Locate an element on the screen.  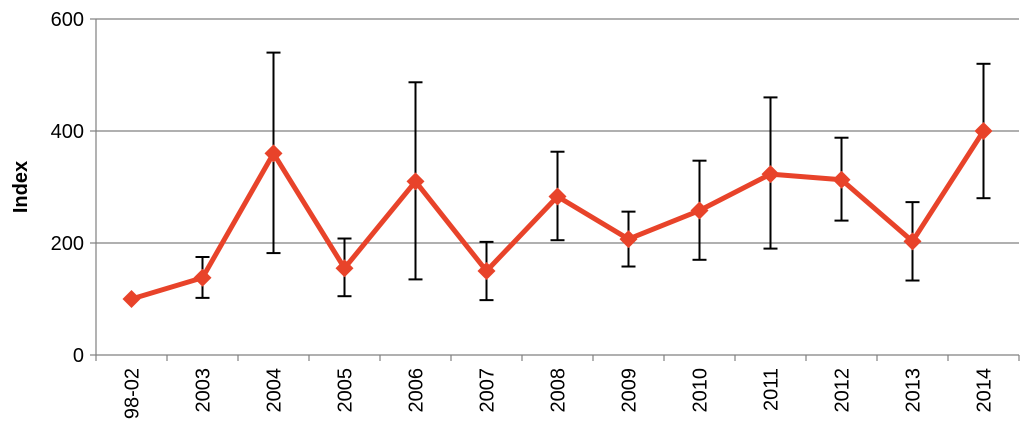
x-tick-label: 2006 is located at coordinates (417, 390).